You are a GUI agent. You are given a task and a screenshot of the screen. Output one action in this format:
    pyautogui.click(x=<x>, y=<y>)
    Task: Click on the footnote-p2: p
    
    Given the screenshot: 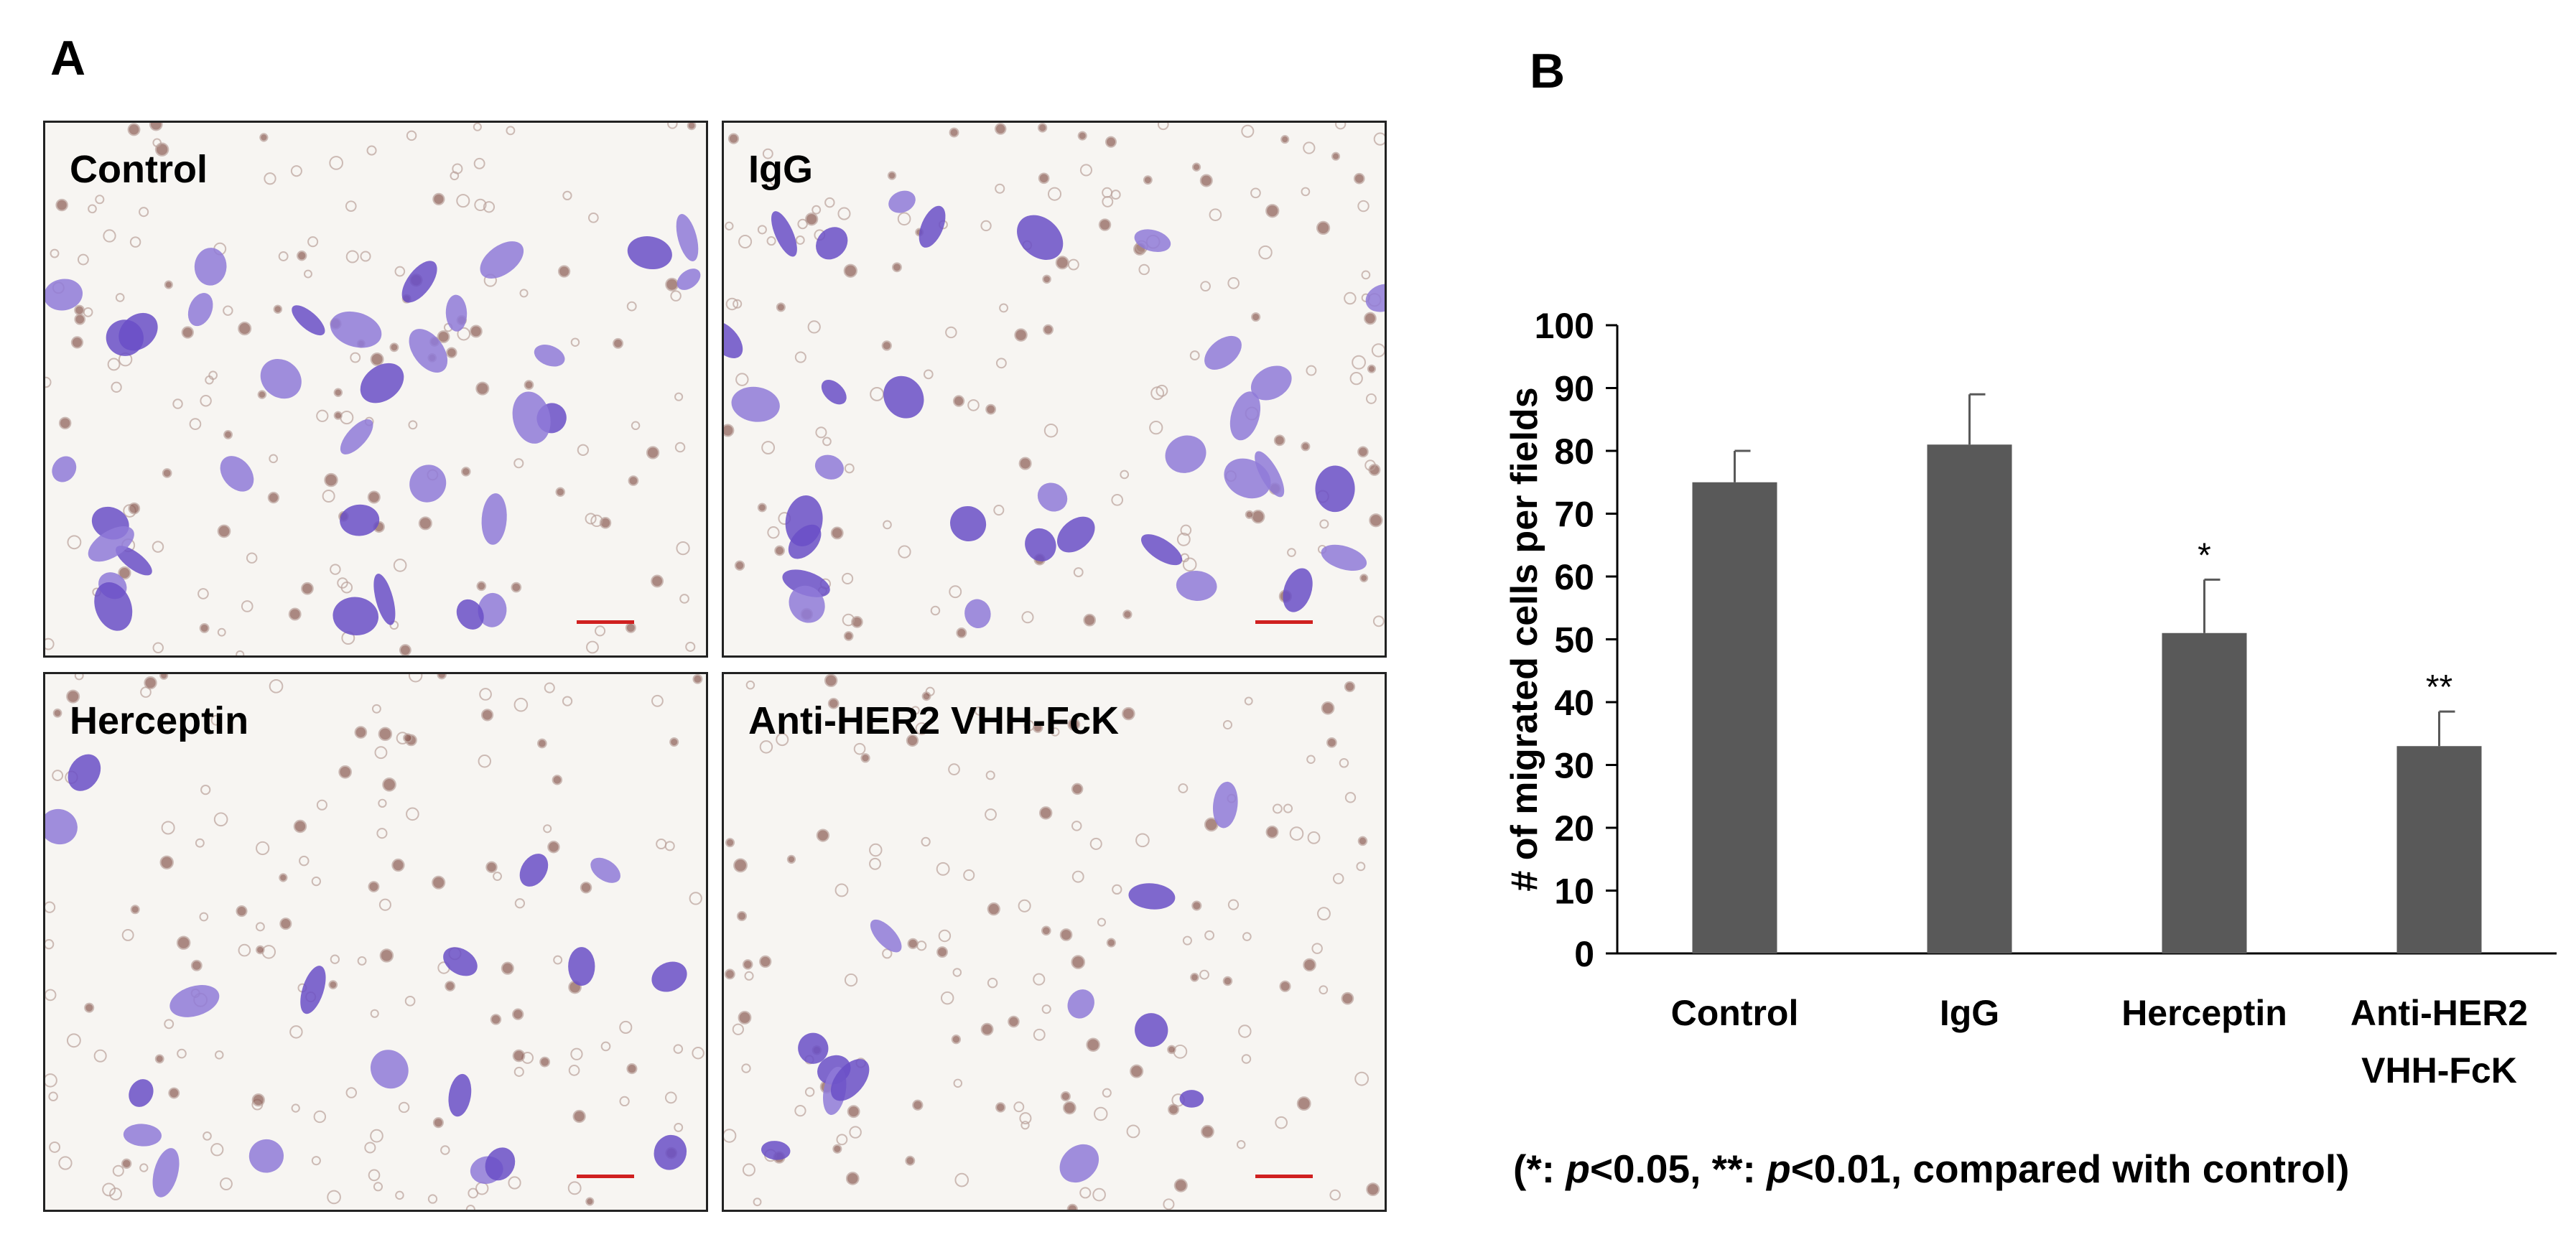 What is the action you would take?
    pyautogui.click(x=1779, y=1169)
    